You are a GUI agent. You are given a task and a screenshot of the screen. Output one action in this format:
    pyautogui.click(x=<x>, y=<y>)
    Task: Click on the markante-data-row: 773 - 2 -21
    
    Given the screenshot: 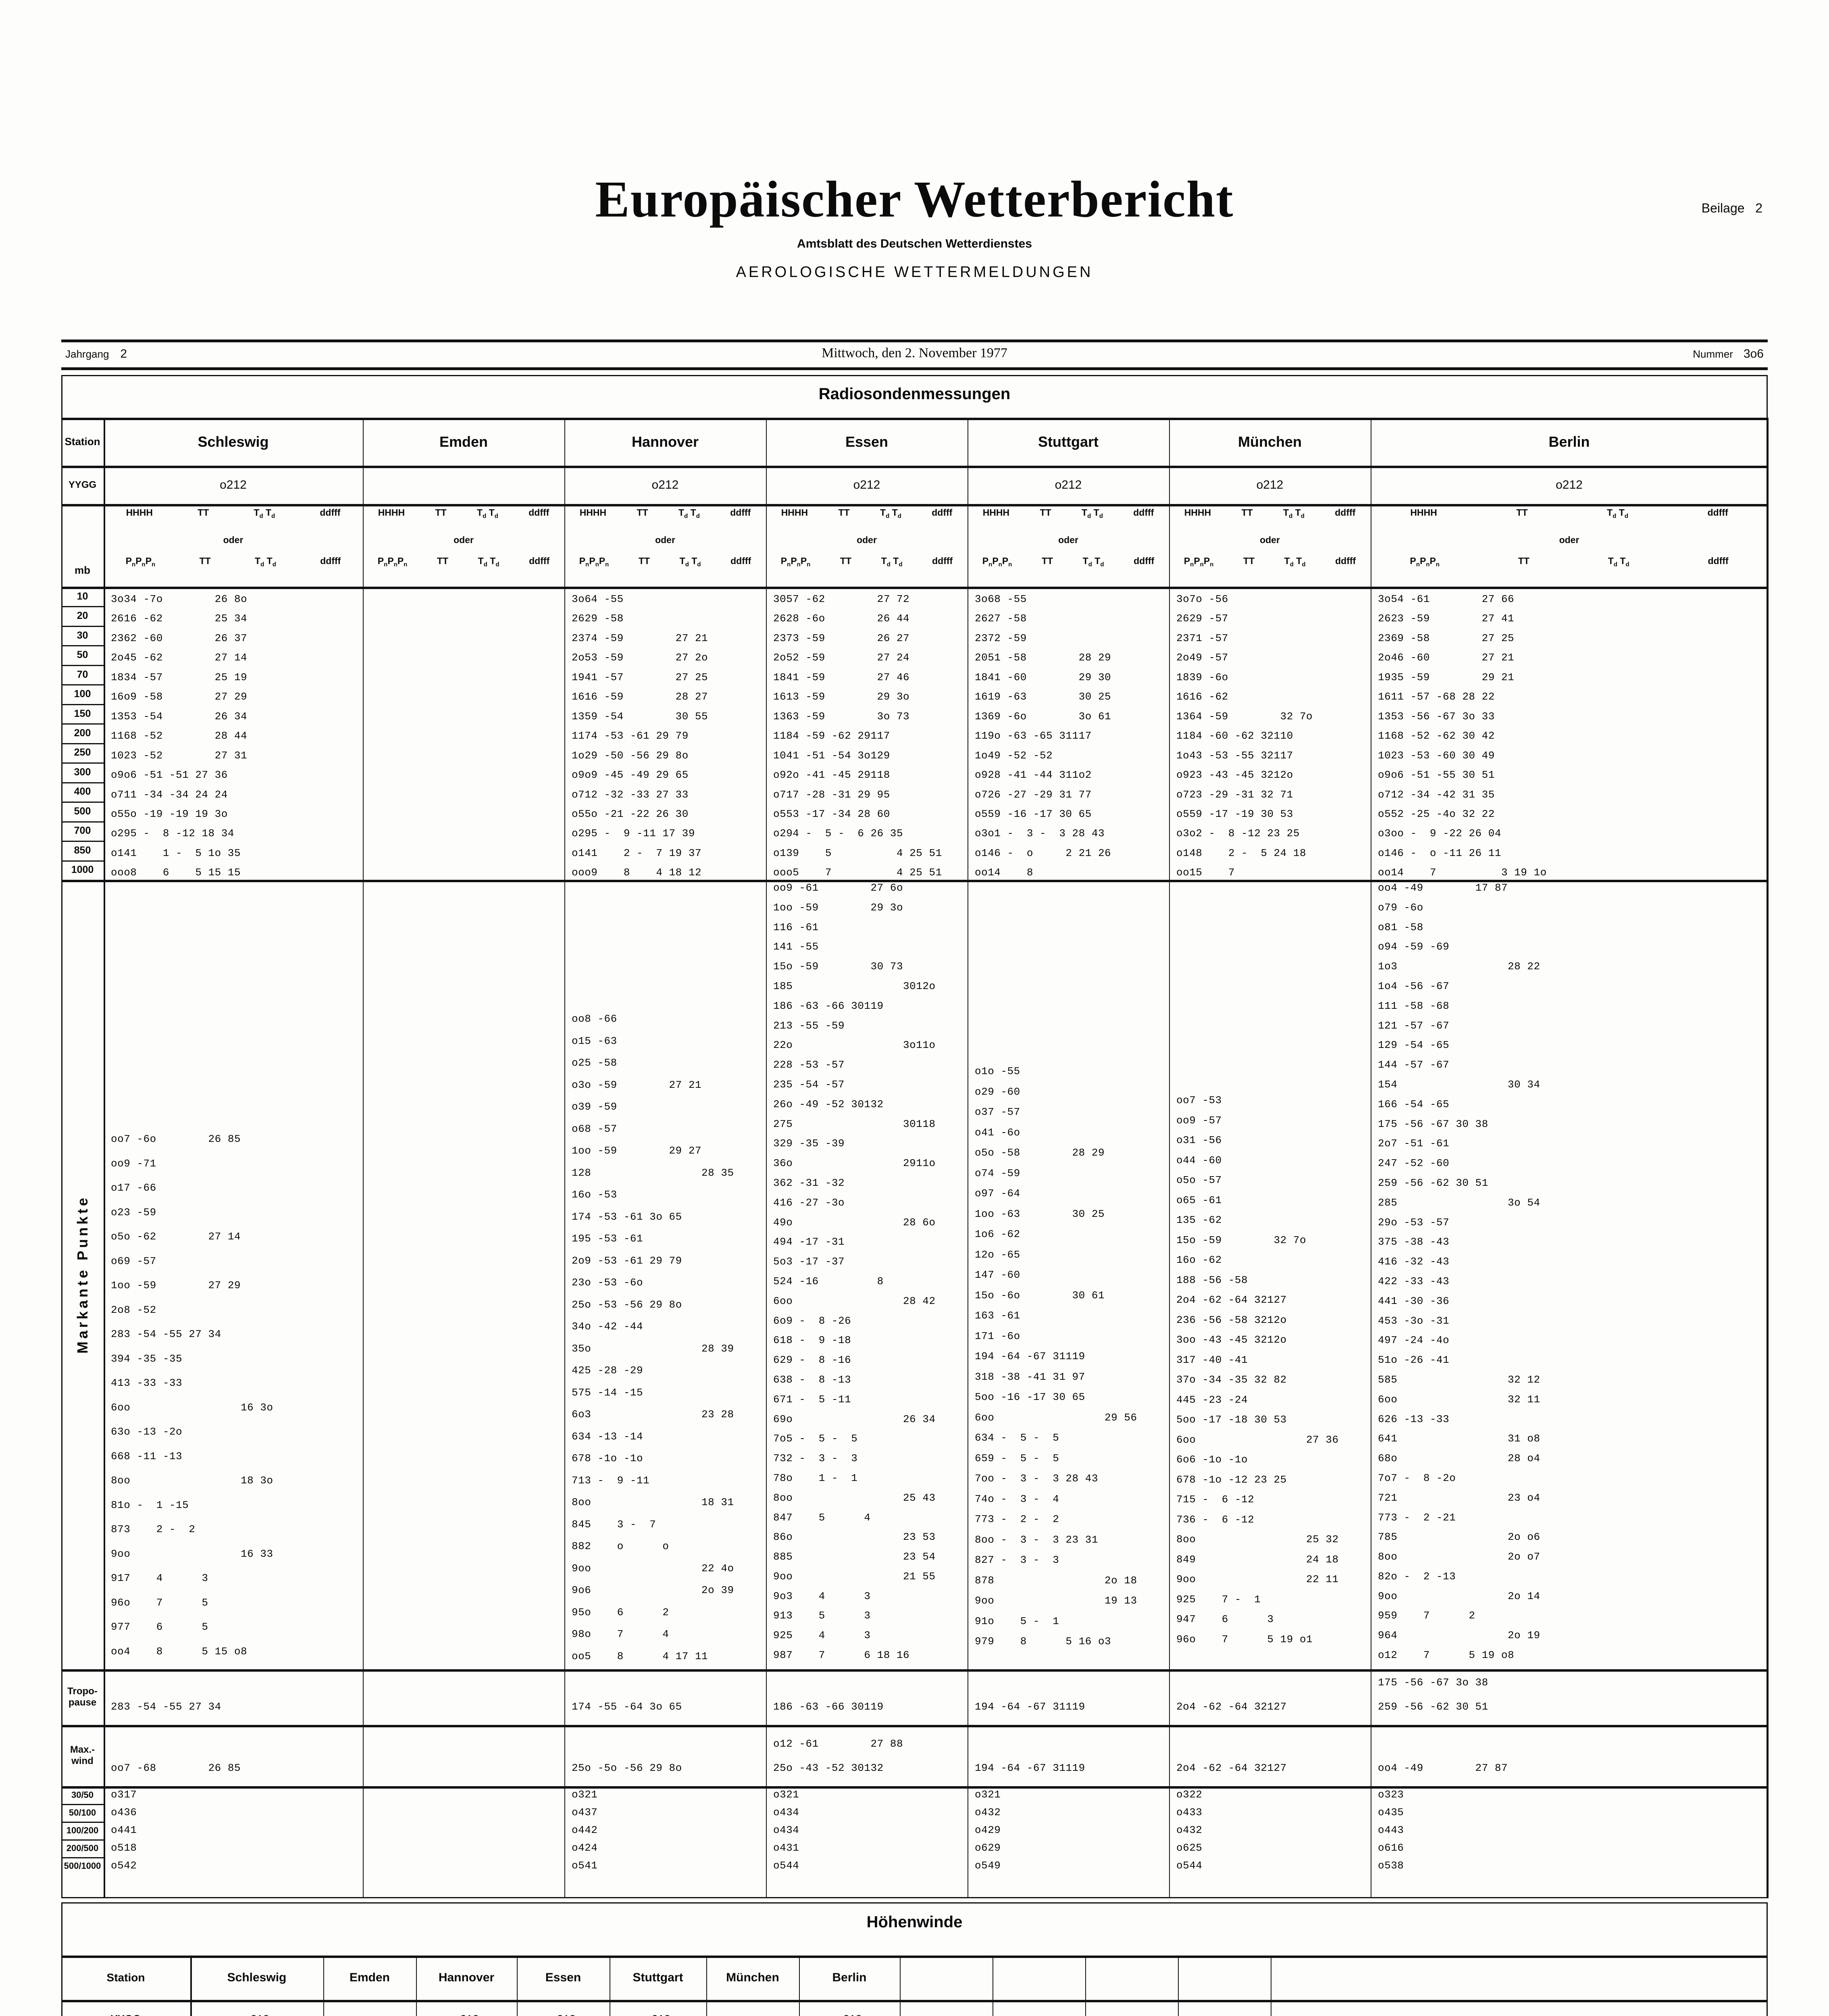 What is the action you would take?
    pyautogui.click(x=1417, y=1517)
    